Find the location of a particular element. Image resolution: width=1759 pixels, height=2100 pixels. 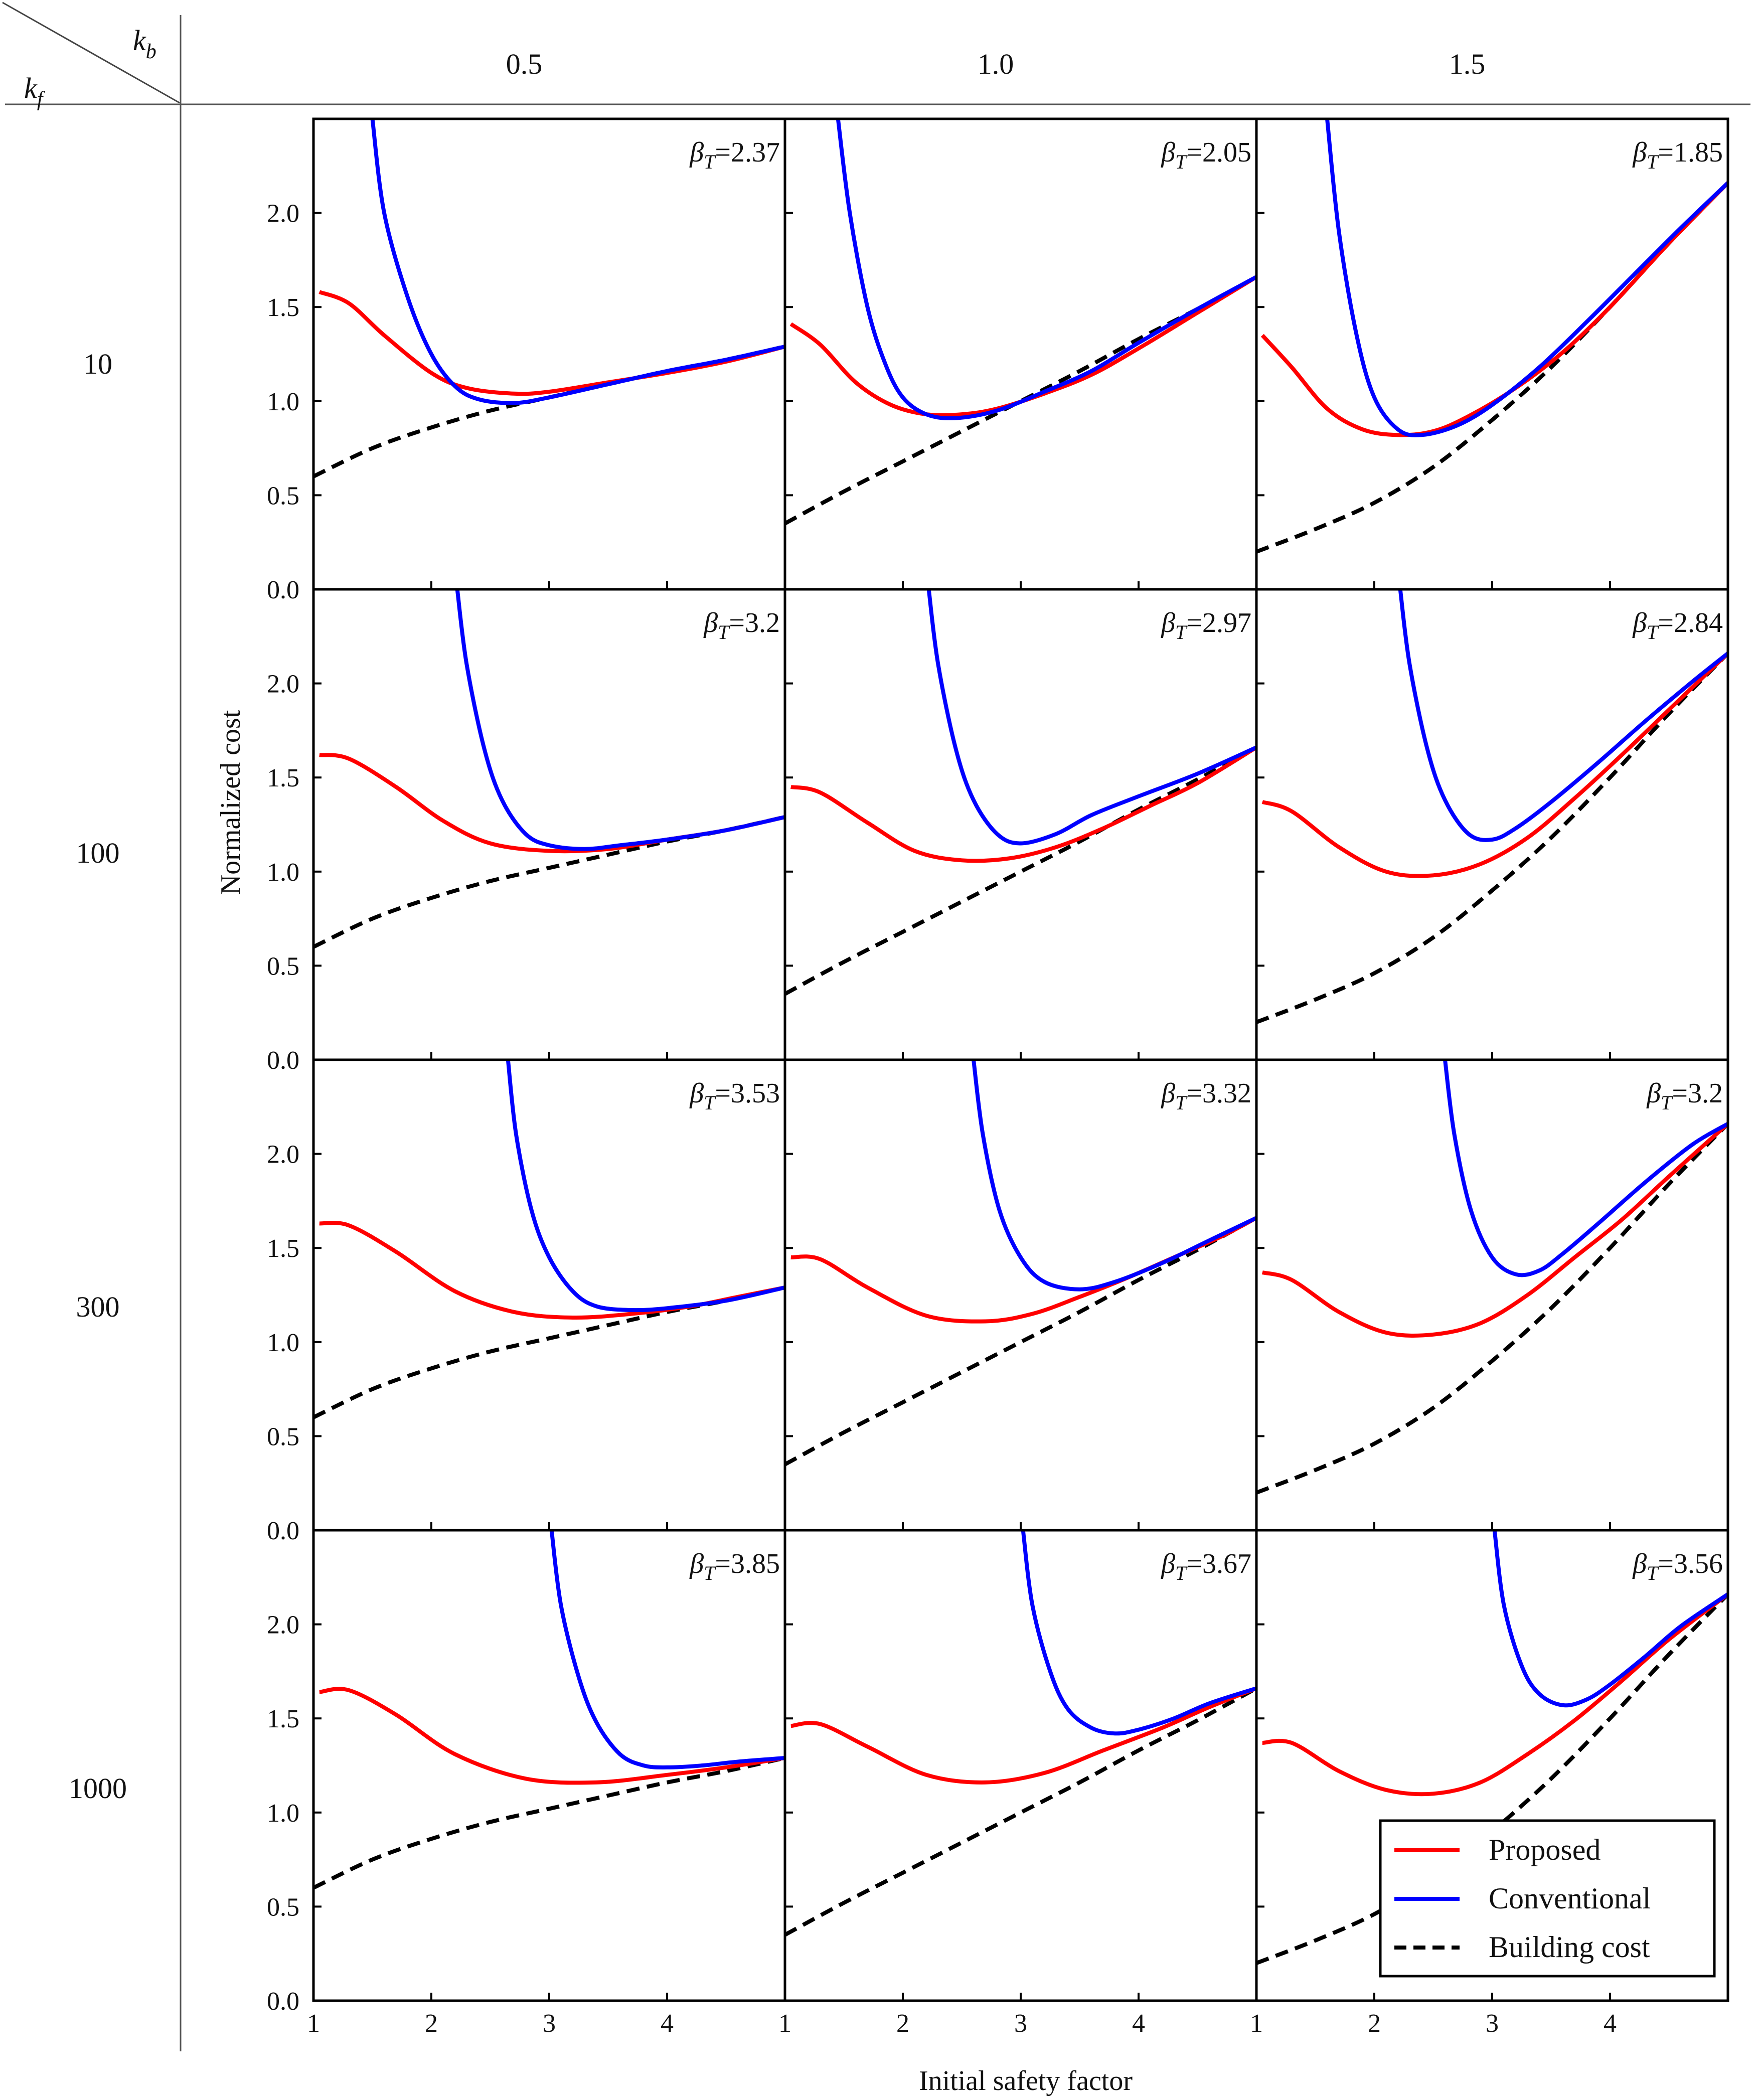

panel: βT=3.53 is located at coordinates (549, 1240).